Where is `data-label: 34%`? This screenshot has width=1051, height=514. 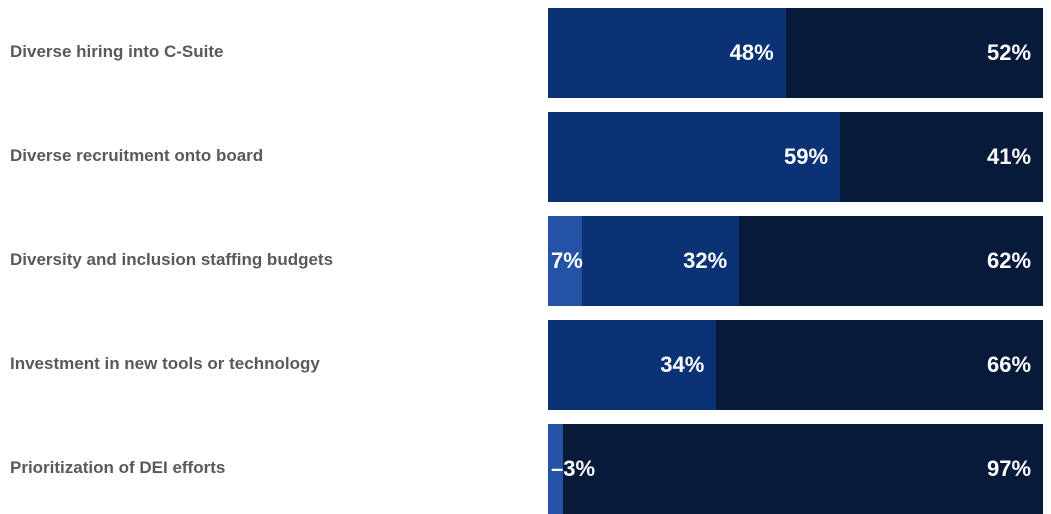 data-label: 34% is located at coordinates (682, 364).